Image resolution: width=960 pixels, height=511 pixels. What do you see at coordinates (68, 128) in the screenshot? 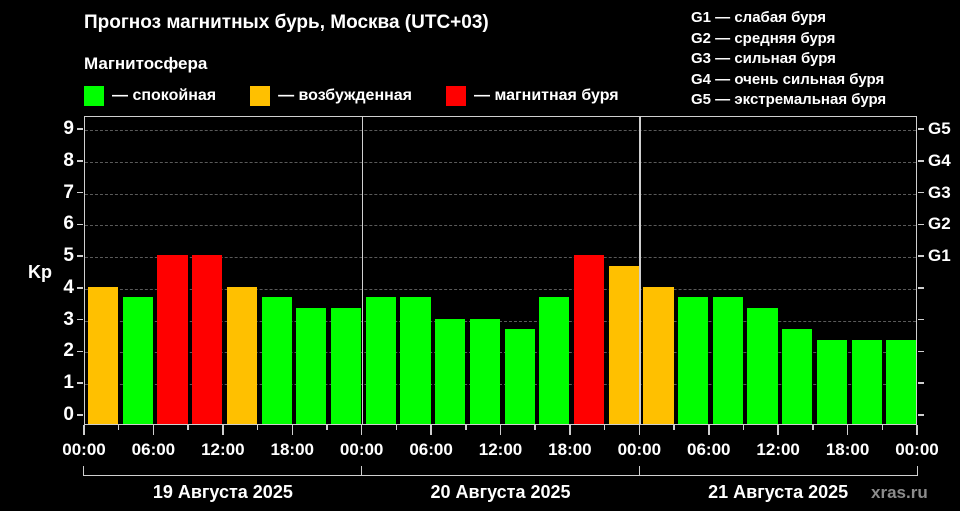
I see `y-tick-label: 9` at bounding box center [68, 128].